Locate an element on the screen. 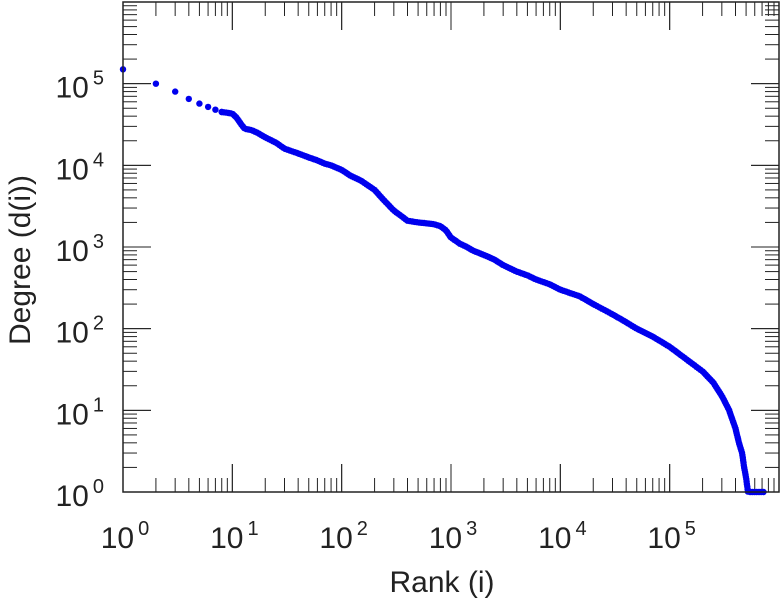 Image resolution: width=781 pixels, height=600 pixels. x-axis-title: Rank (i) is located at coordinates (441, 582).